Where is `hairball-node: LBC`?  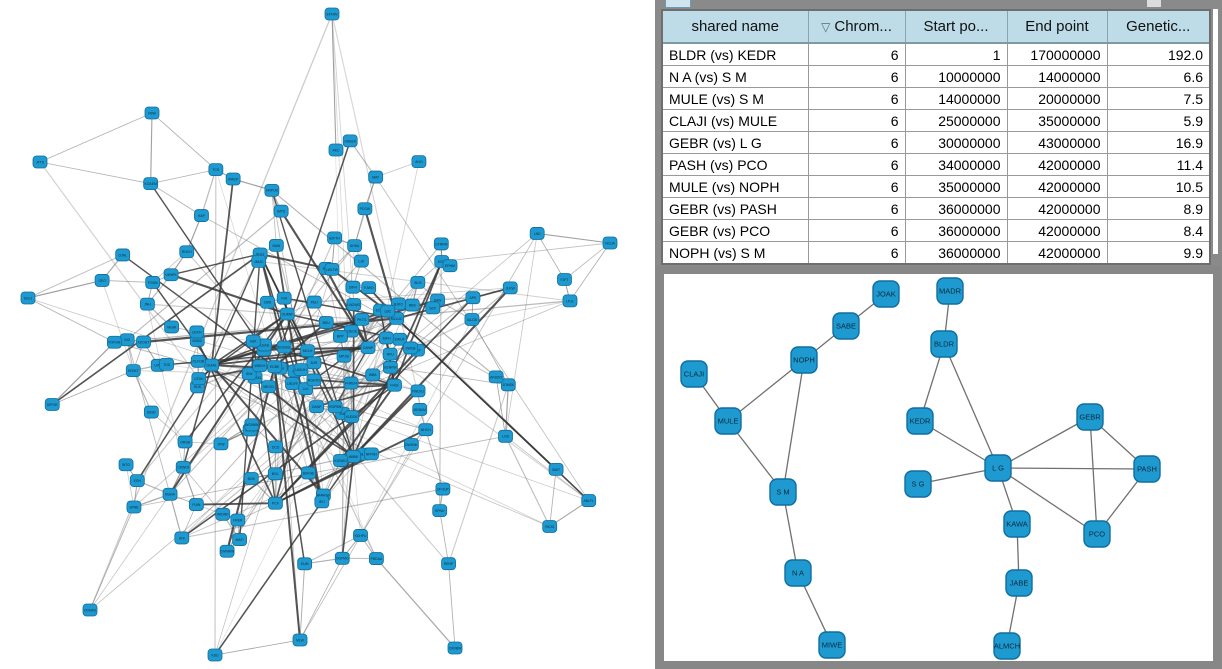
hairball-node: LBC is located at coordinates (388, 311).